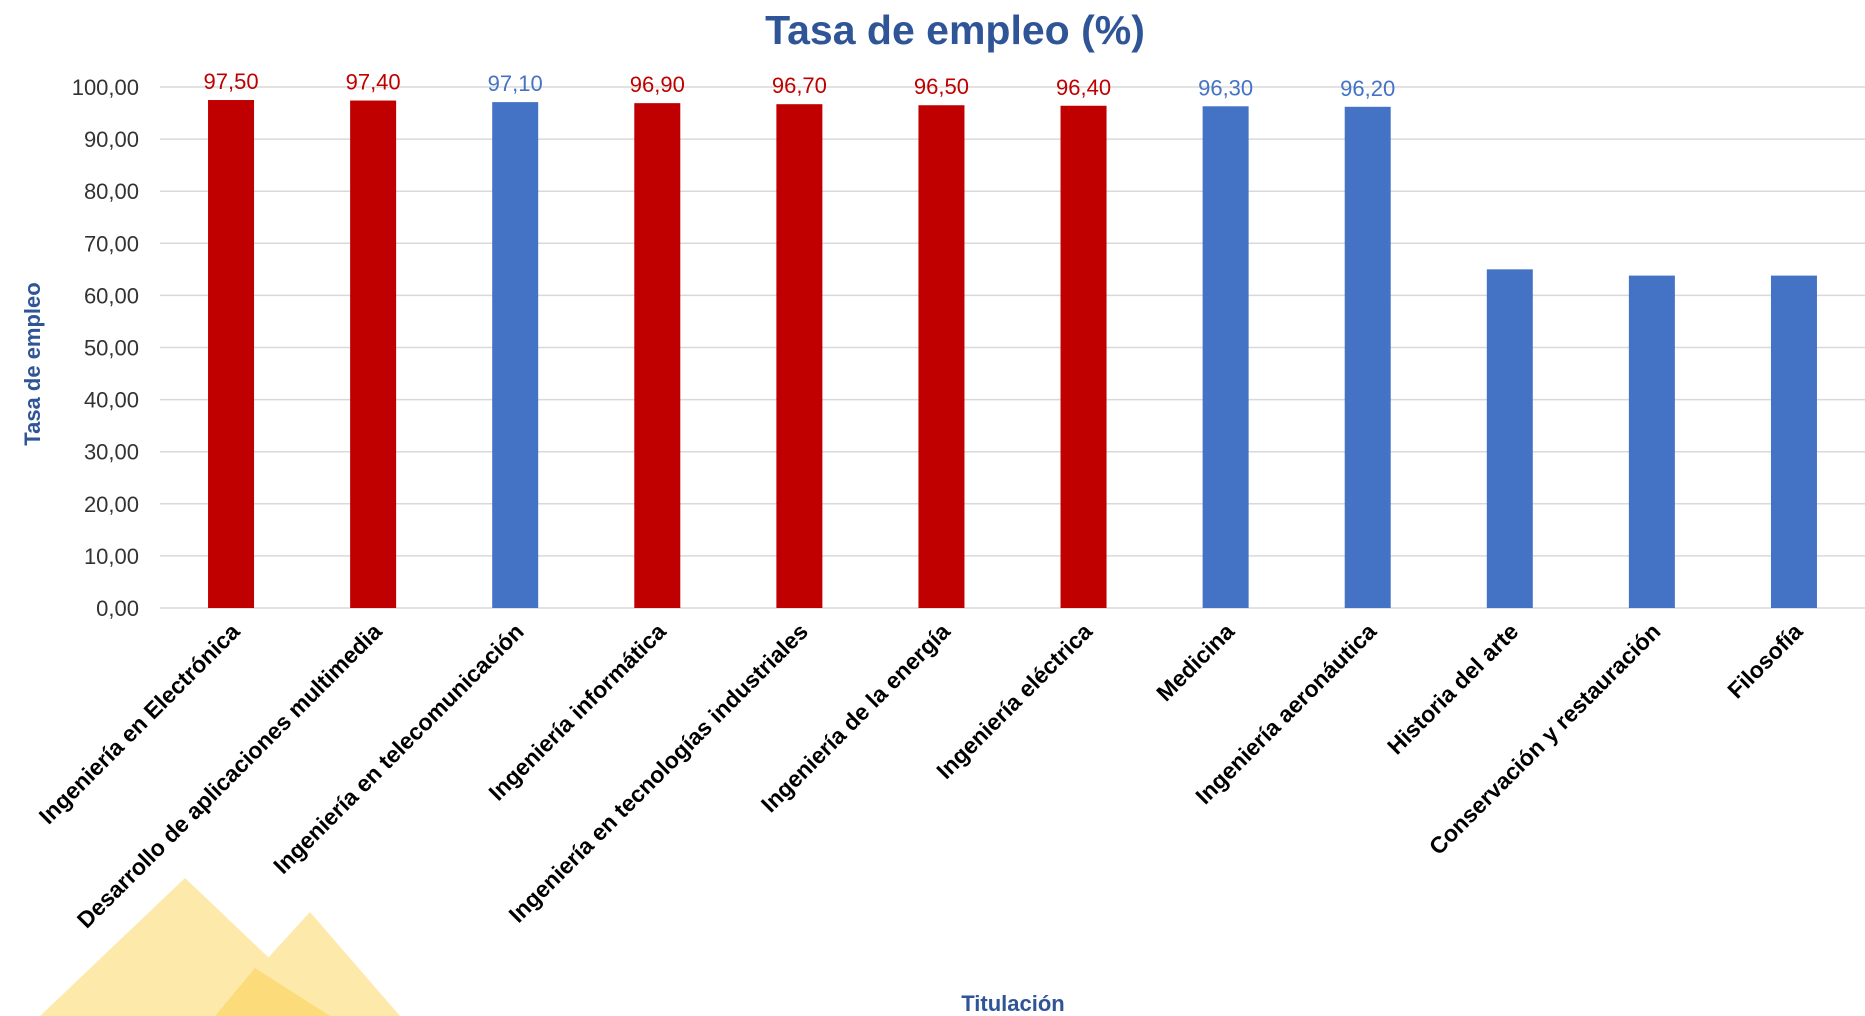 The width and height of the screenshot is (1865, 1016). I want to click on y-tick-label: 80,00, so click(111, 191).